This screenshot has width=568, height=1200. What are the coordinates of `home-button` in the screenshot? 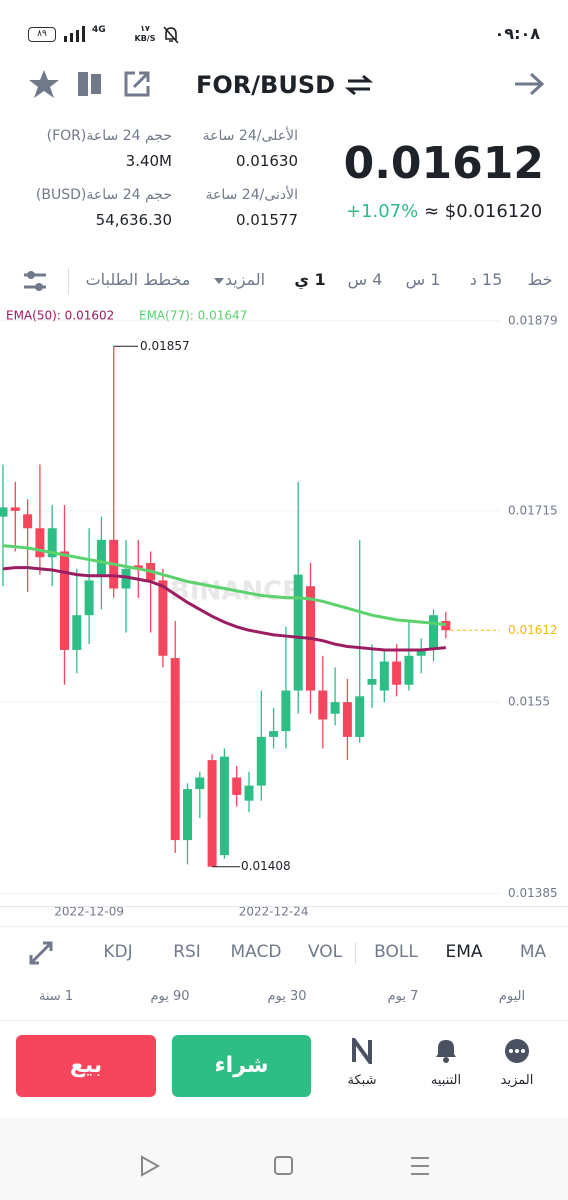 It's located at (284, 1166).